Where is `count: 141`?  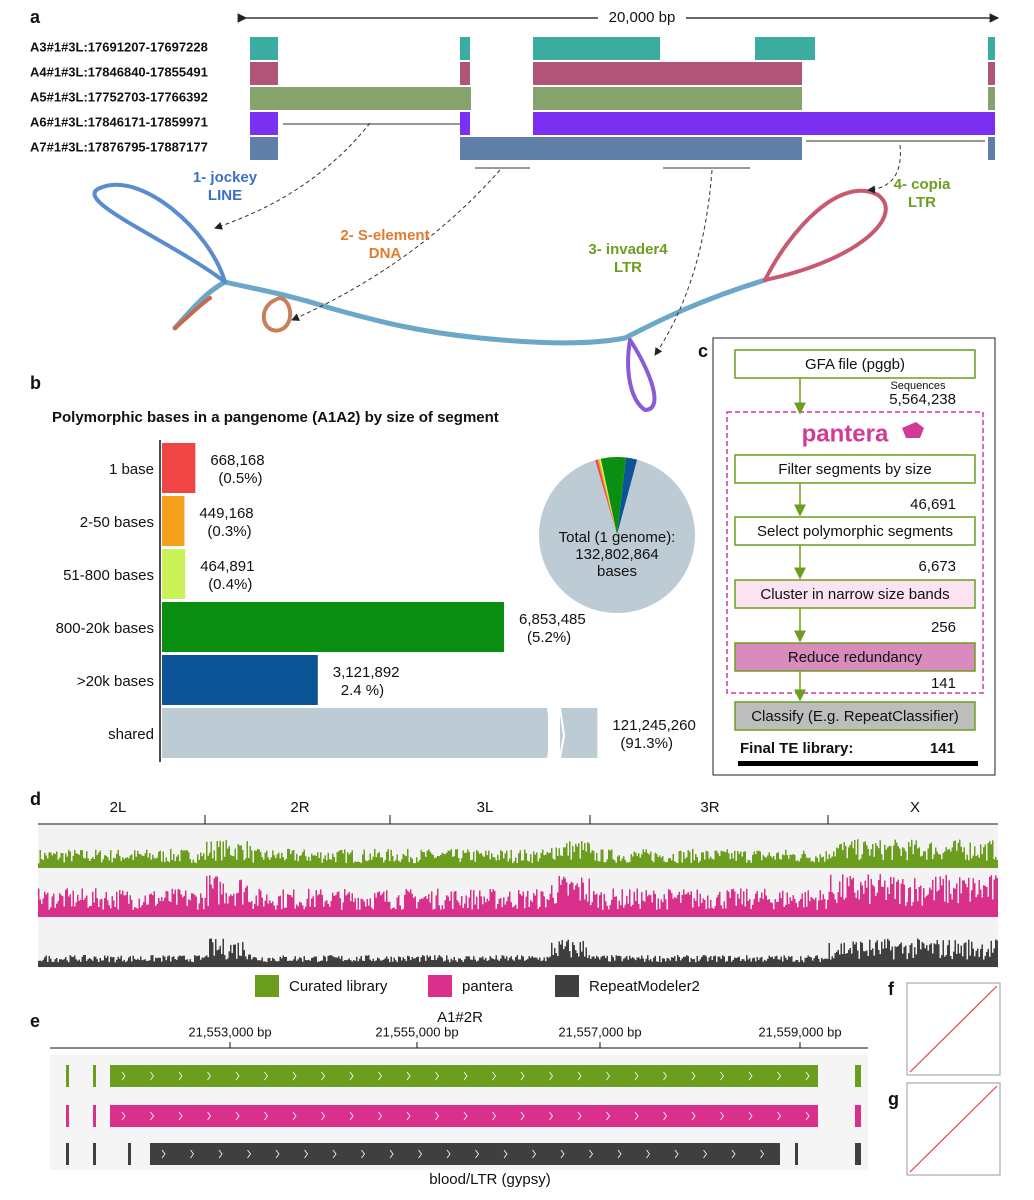
count: 141 is located at coordinates (943, 683).